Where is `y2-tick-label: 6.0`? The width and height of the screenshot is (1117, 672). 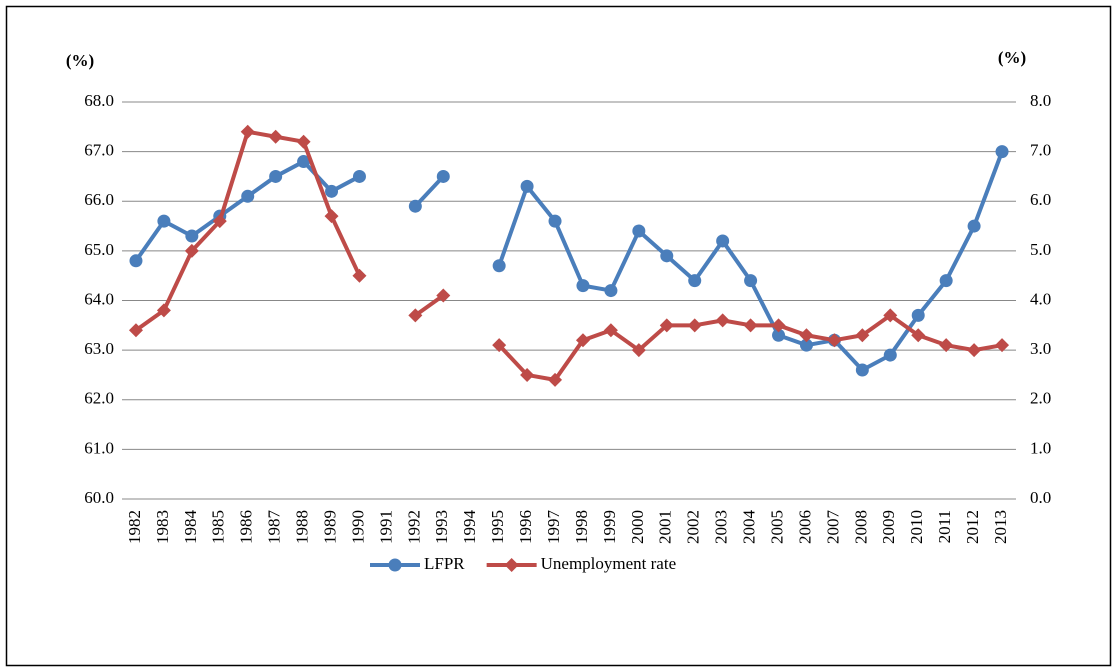 y2-tick-label: 6.0 is located at coordinates (1040, 199).